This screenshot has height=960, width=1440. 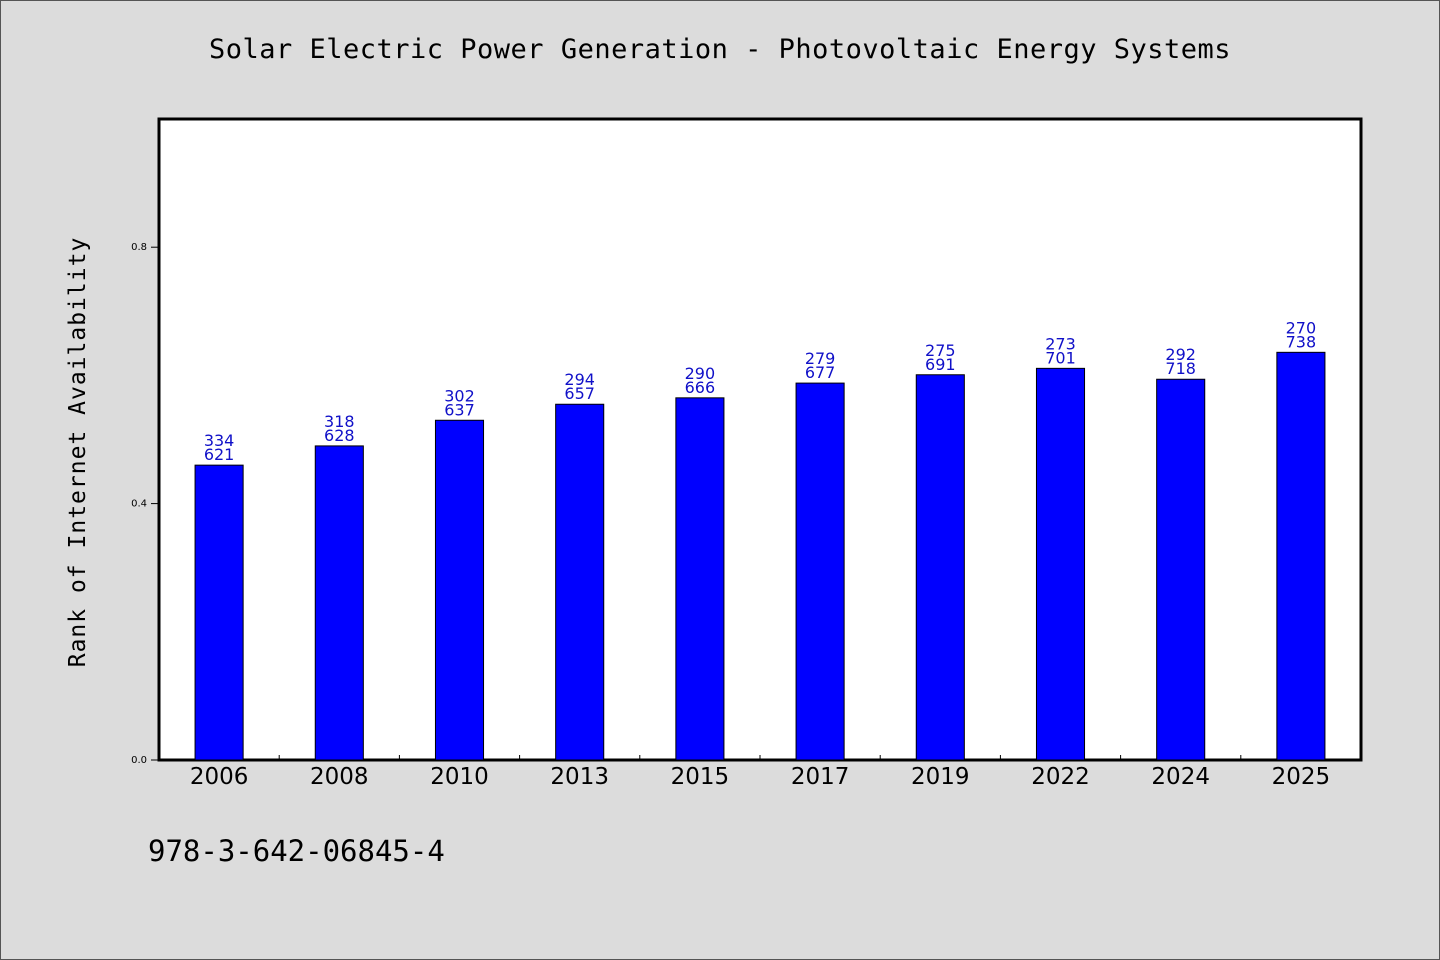 What do you see at coordinates (459, 590) in the screenshot?
I see `bar-2010` at bounding box center [459, 590].